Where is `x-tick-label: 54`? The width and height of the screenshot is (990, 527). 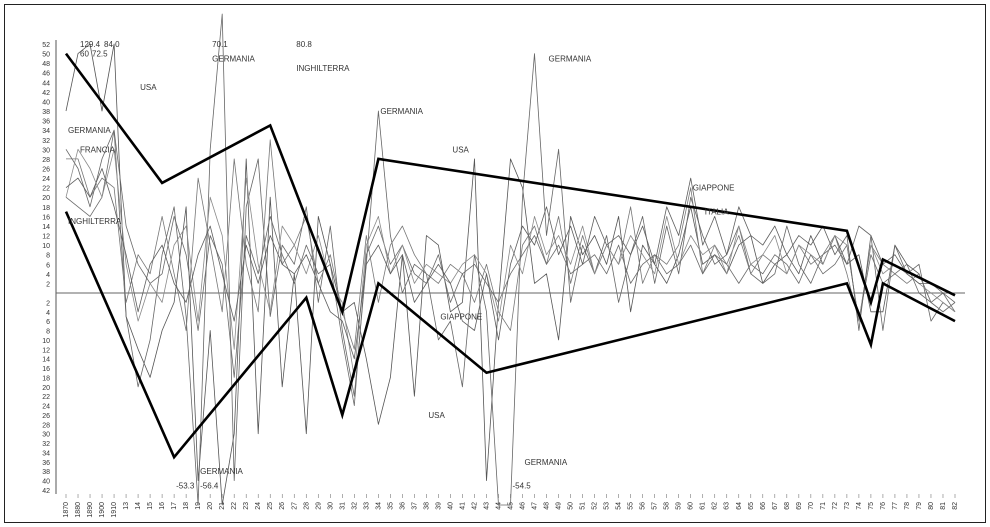 x-tick-label: 54 is located at coordinates (619, 506).